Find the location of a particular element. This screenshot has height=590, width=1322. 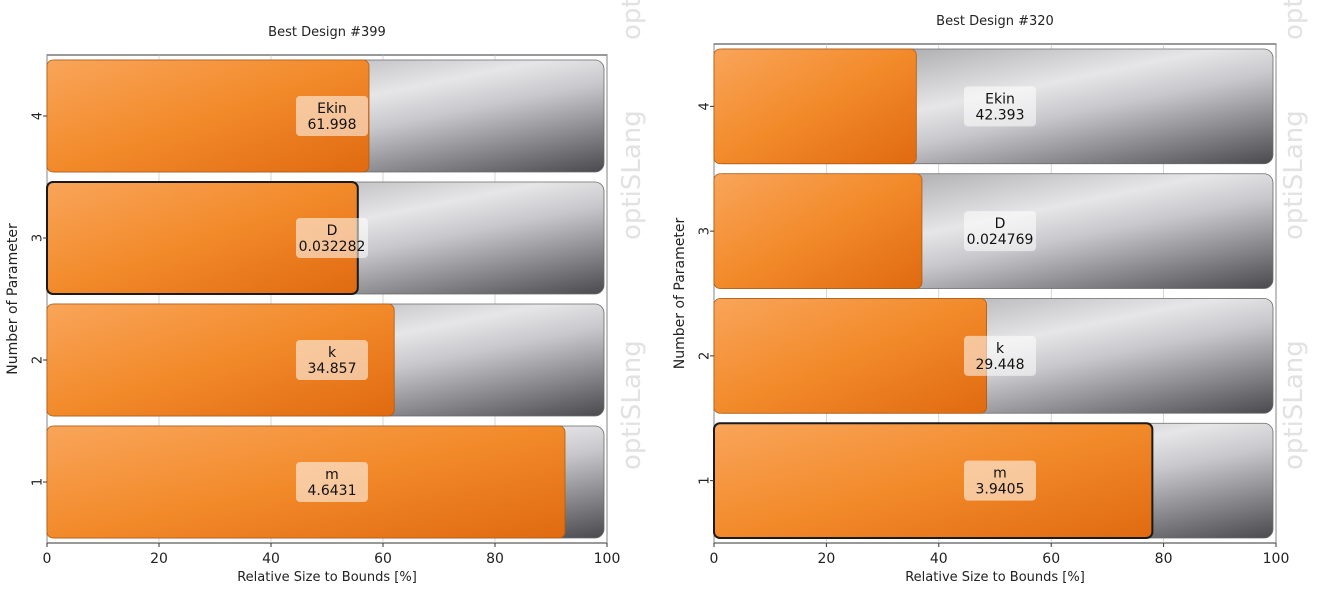

parameter-value-label: 29.448 is located at coordinates (1000, 365).